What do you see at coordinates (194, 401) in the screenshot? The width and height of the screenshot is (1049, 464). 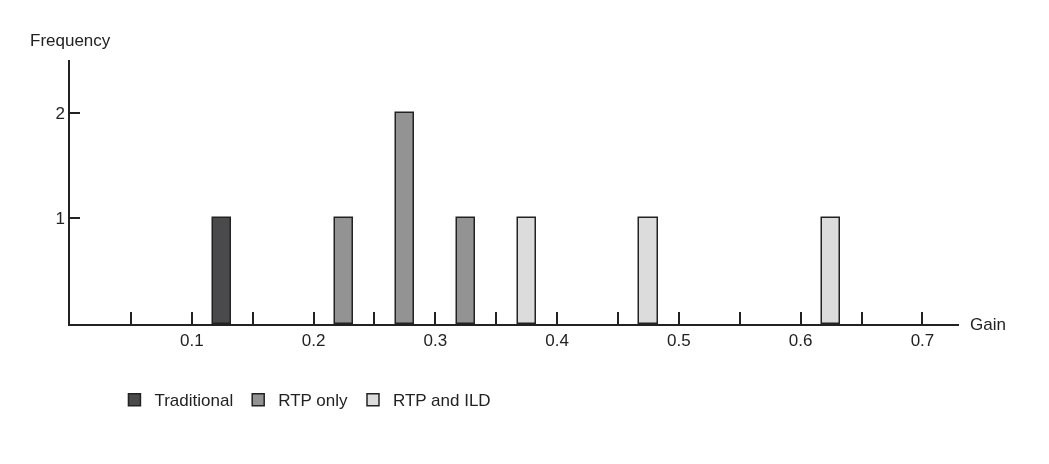 I see `legend-label: Traditional` at bounding box center [194, 401].